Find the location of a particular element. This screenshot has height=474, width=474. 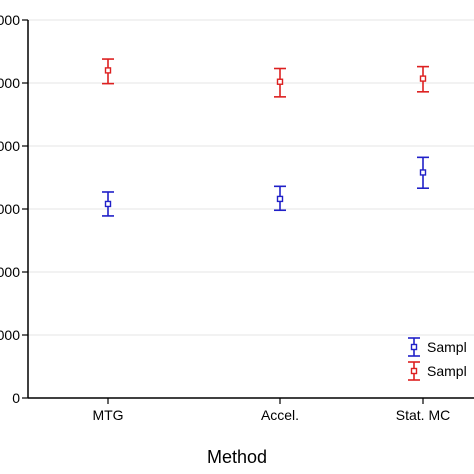

x-tick-label: Accel. is located at coordinates (280, 415).